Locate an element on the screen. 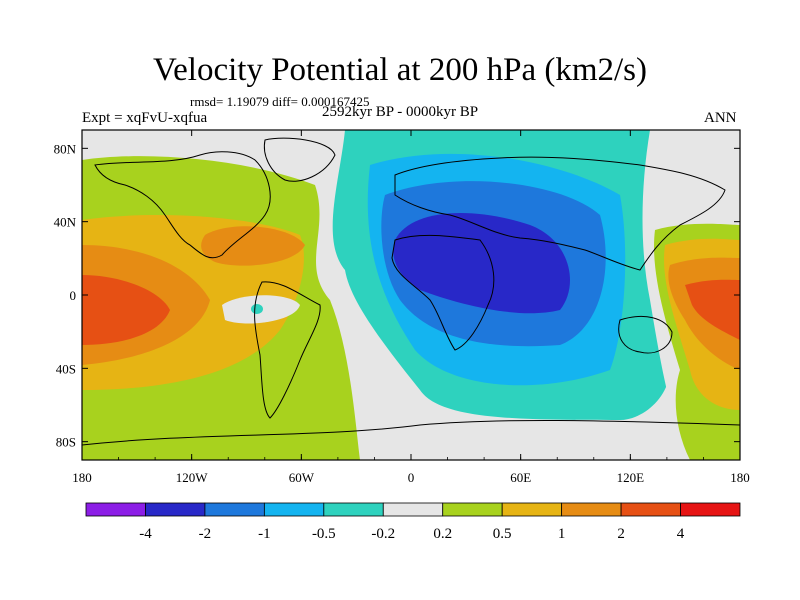  coast-south-america is located at coordinates (287, 350).